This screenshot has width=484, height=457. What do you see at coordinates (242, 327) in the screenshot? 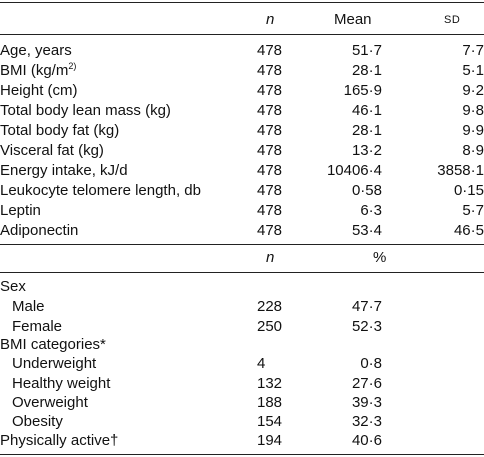
I see `table-row: Female 250 52·3` at bounding box center [242, 327].